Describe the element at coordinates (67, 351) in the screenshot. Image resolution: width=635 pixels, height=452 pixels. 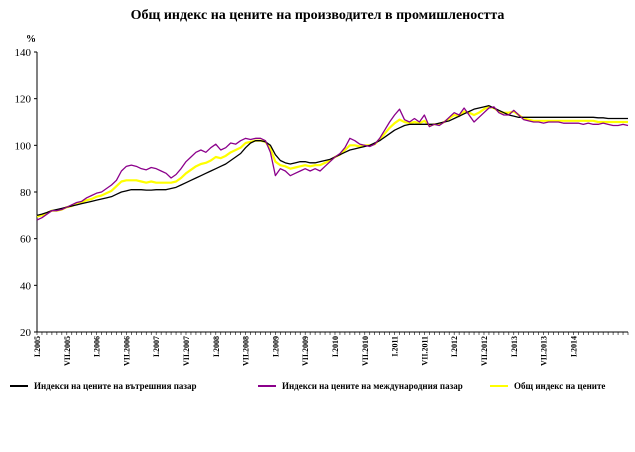
I see `x-tick-label: VII.2005` at that location.